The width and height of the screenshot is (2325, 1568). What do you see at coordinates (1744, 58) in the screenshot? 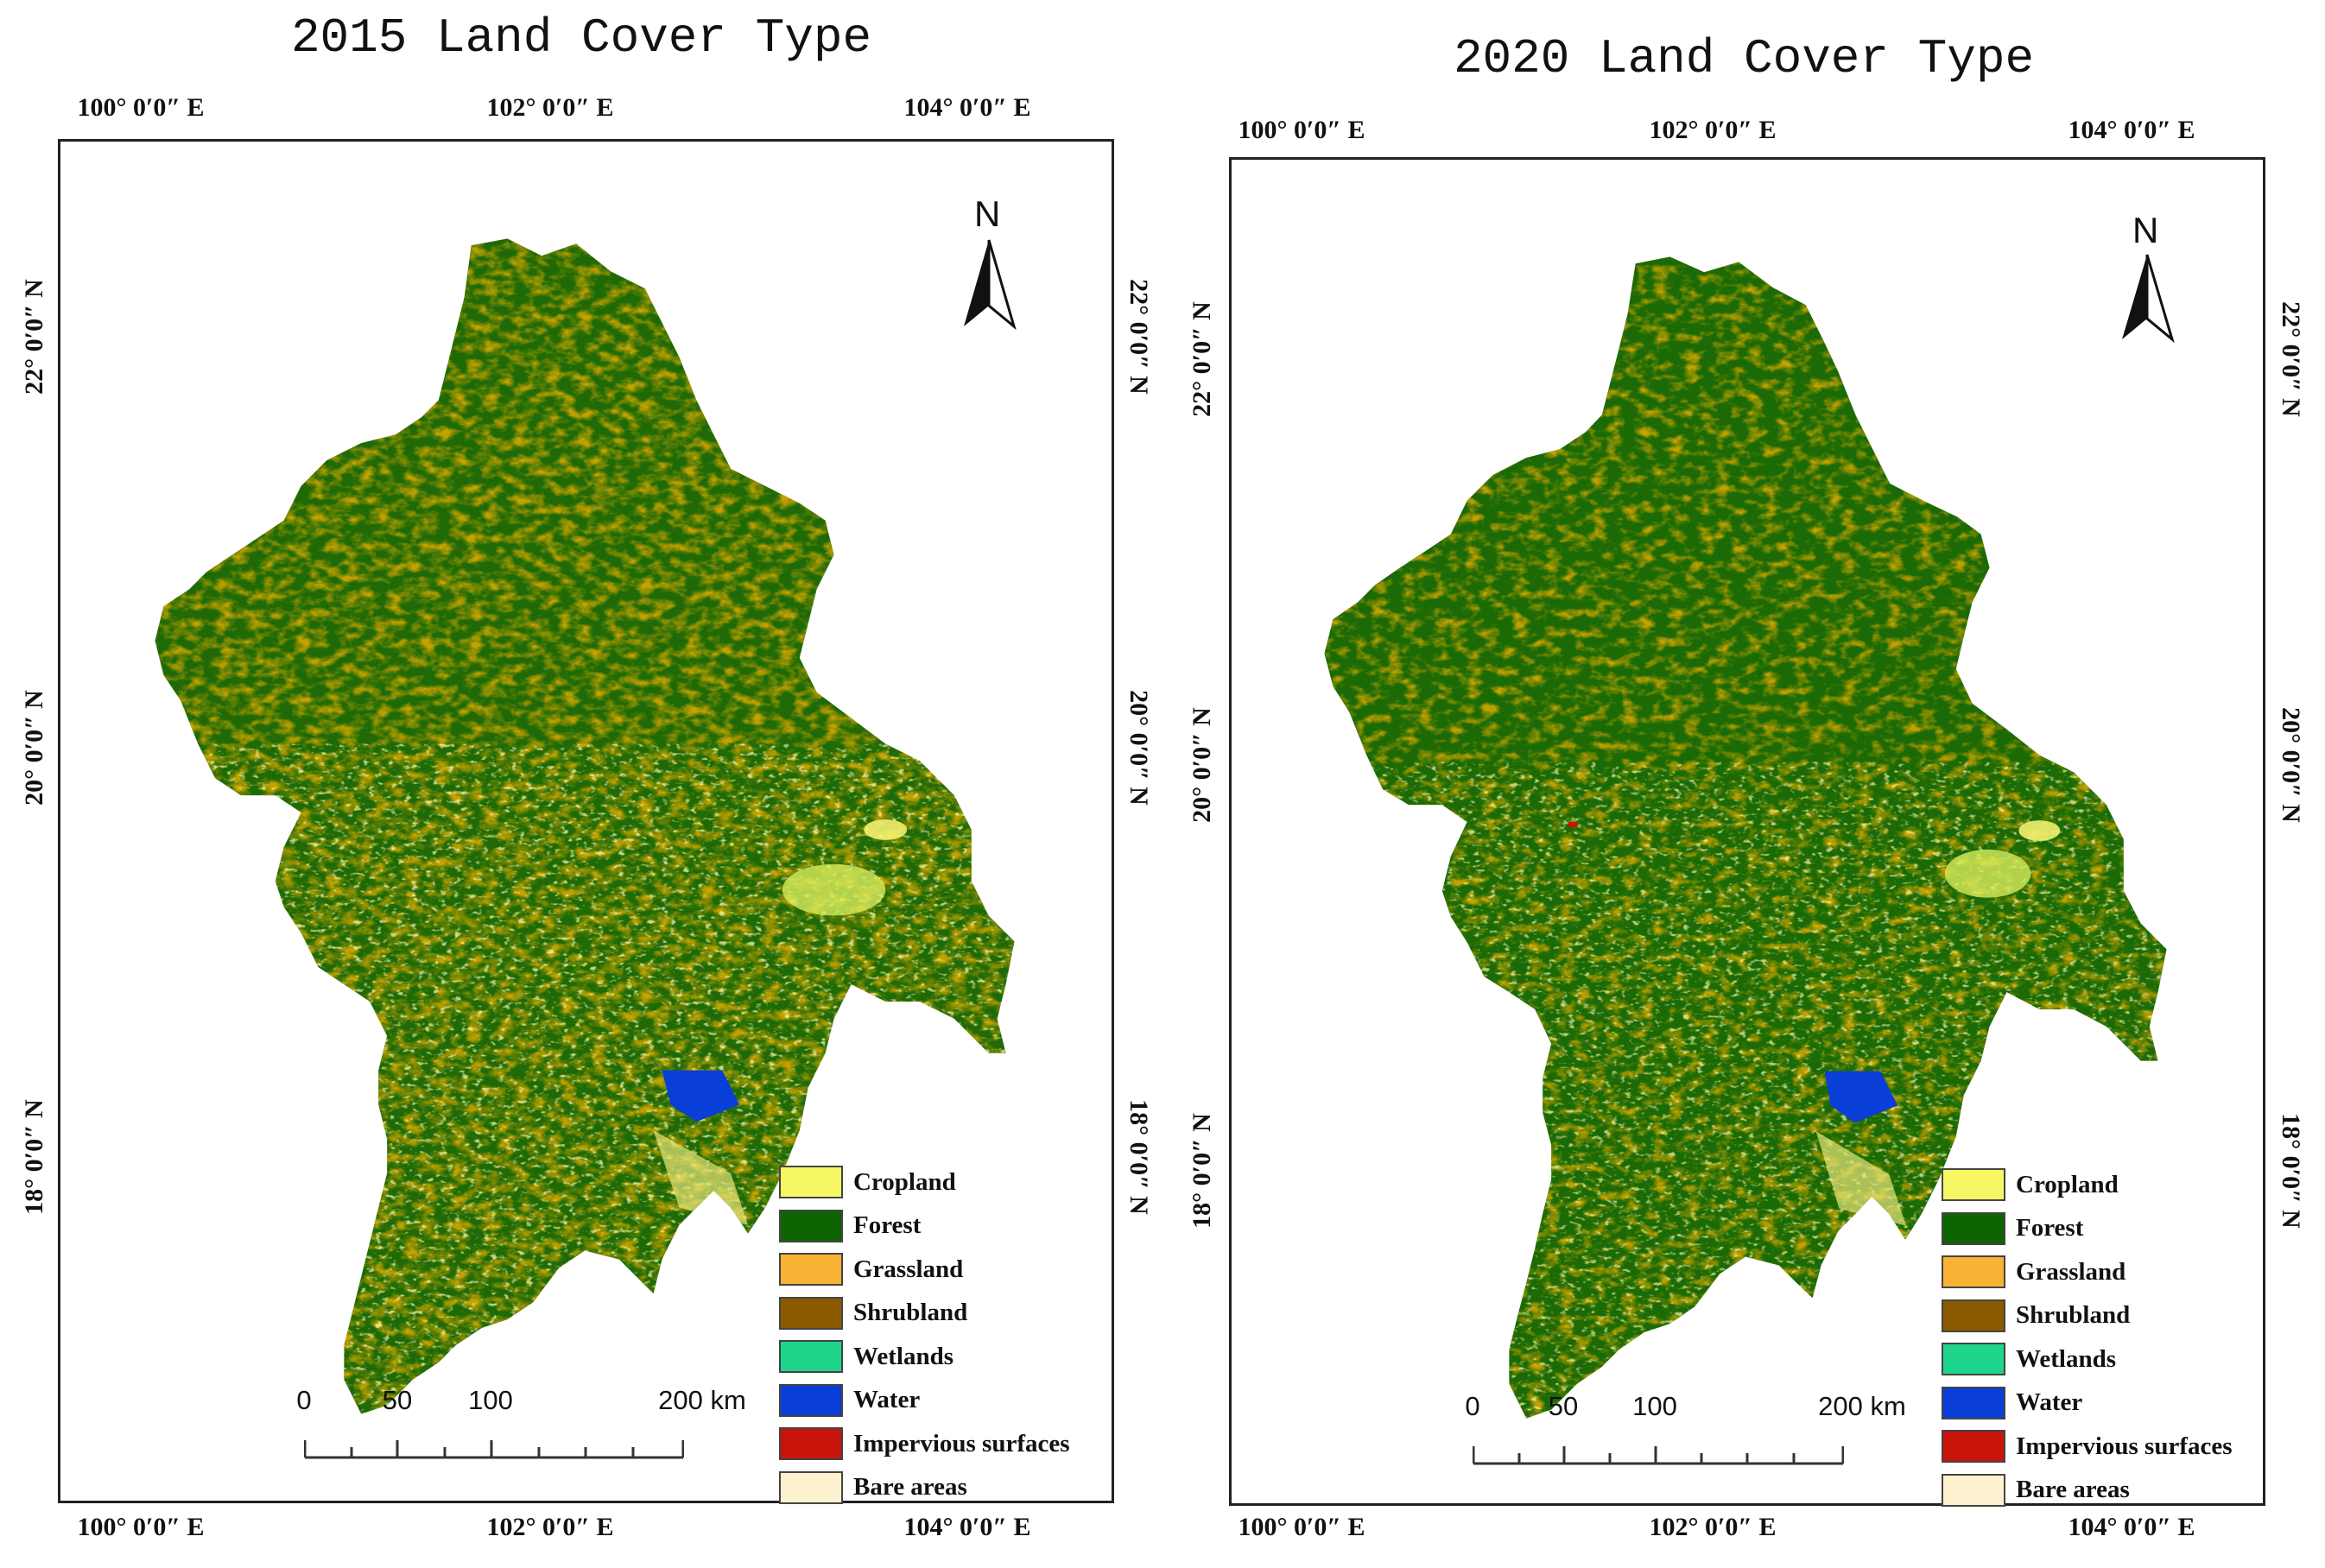
I see `map-title: 2020 Land Cover Type` at bounding box center [1744, 58].